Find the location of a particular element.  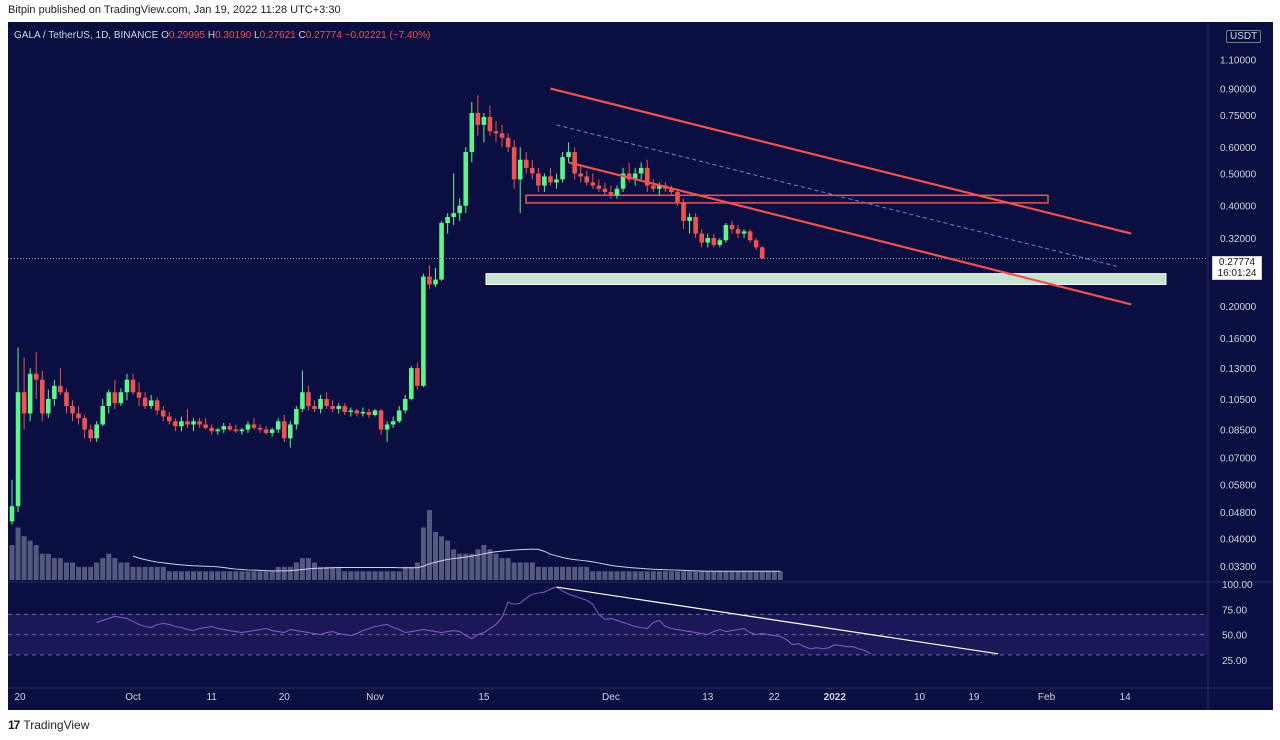

price-tick-label: 0.40000 is located at coordinates (1238, 207).